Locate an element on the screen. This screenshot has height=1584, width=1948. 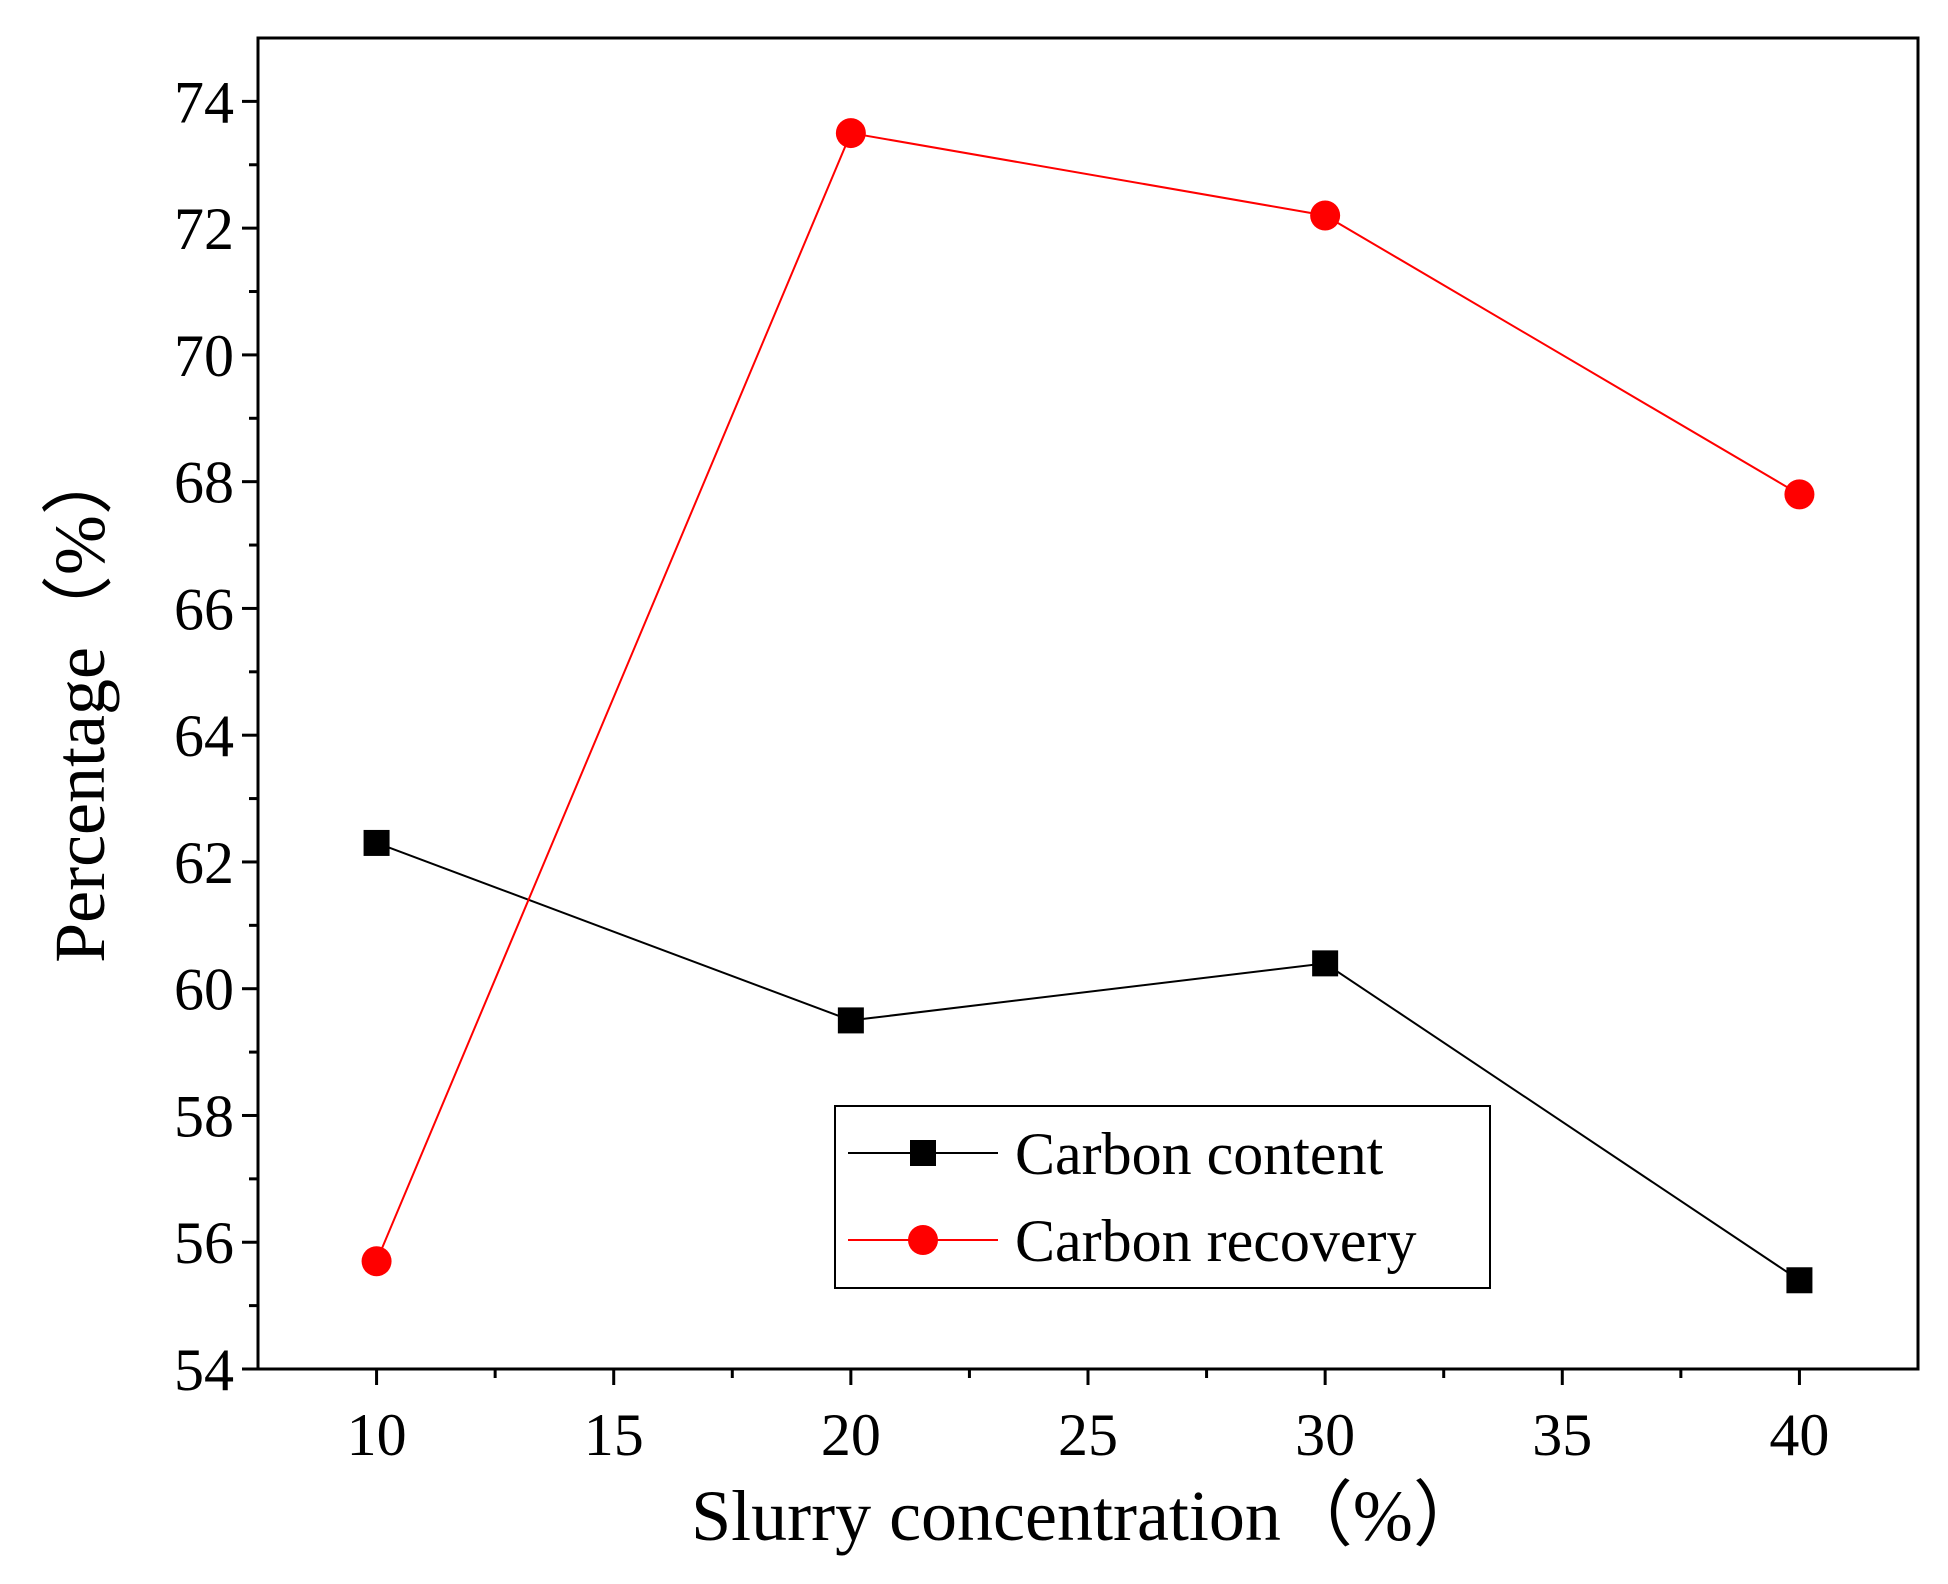
y-tick-label: 70 is located at coordinates (204, 356).